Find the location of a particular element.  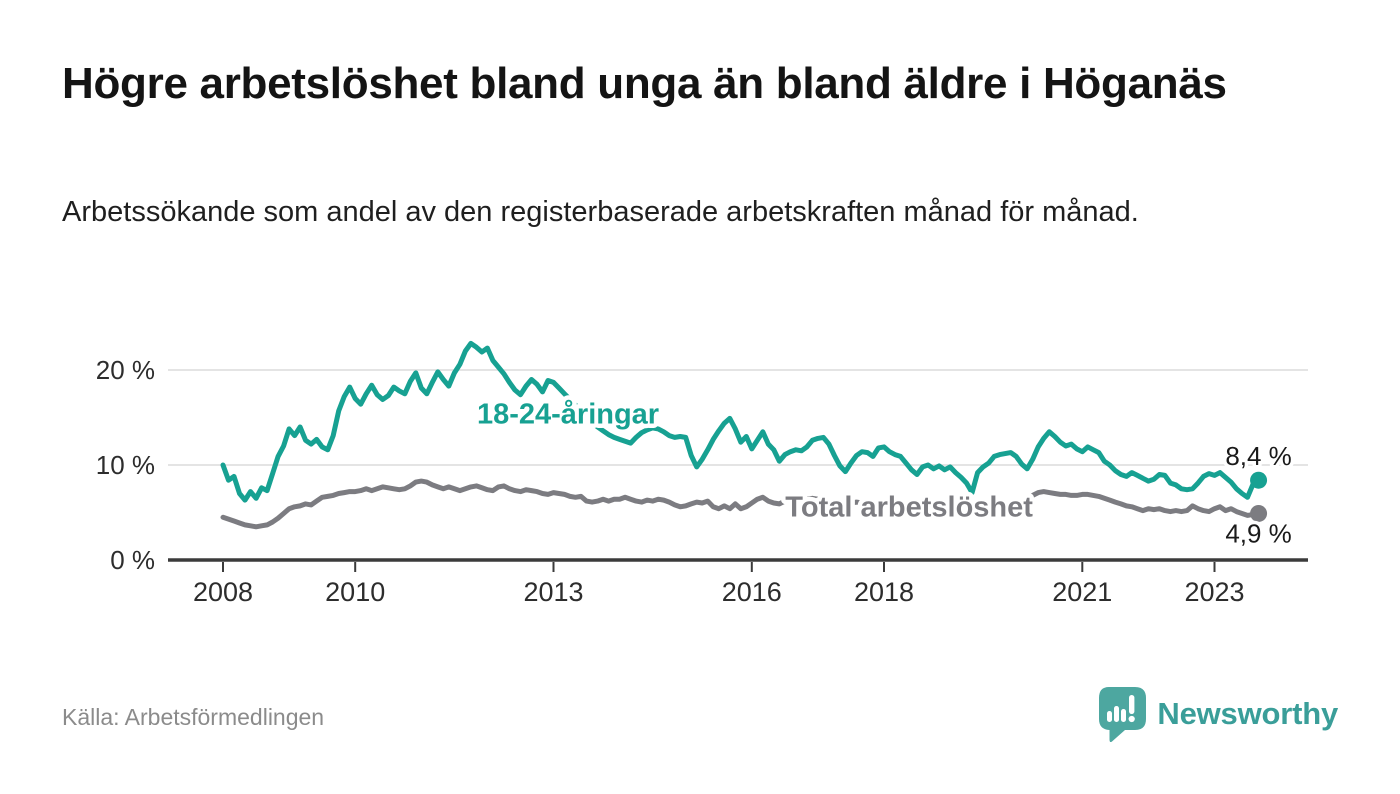

x-tick-label-2018: 2018 is located at coordinates (884, 592).